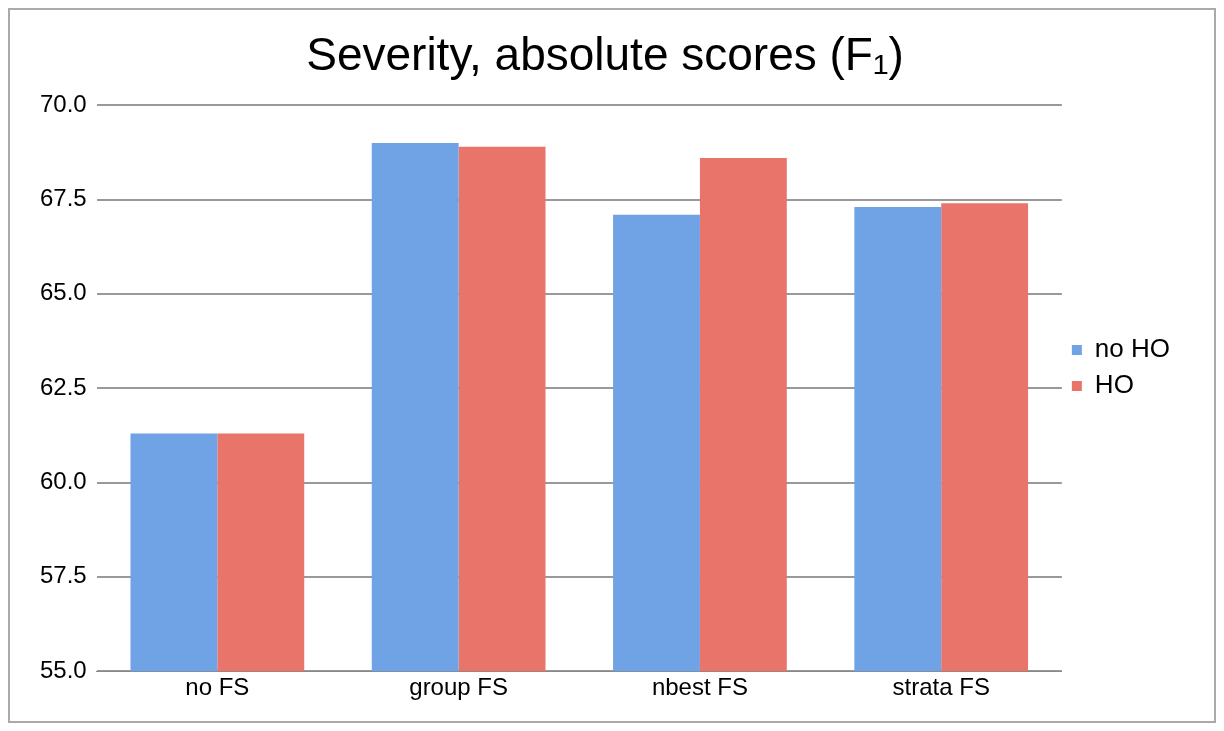 The height and width of the screenshot is (731, 1224). I want to click on x-tick-label: nbest FS, so click(699, 687).